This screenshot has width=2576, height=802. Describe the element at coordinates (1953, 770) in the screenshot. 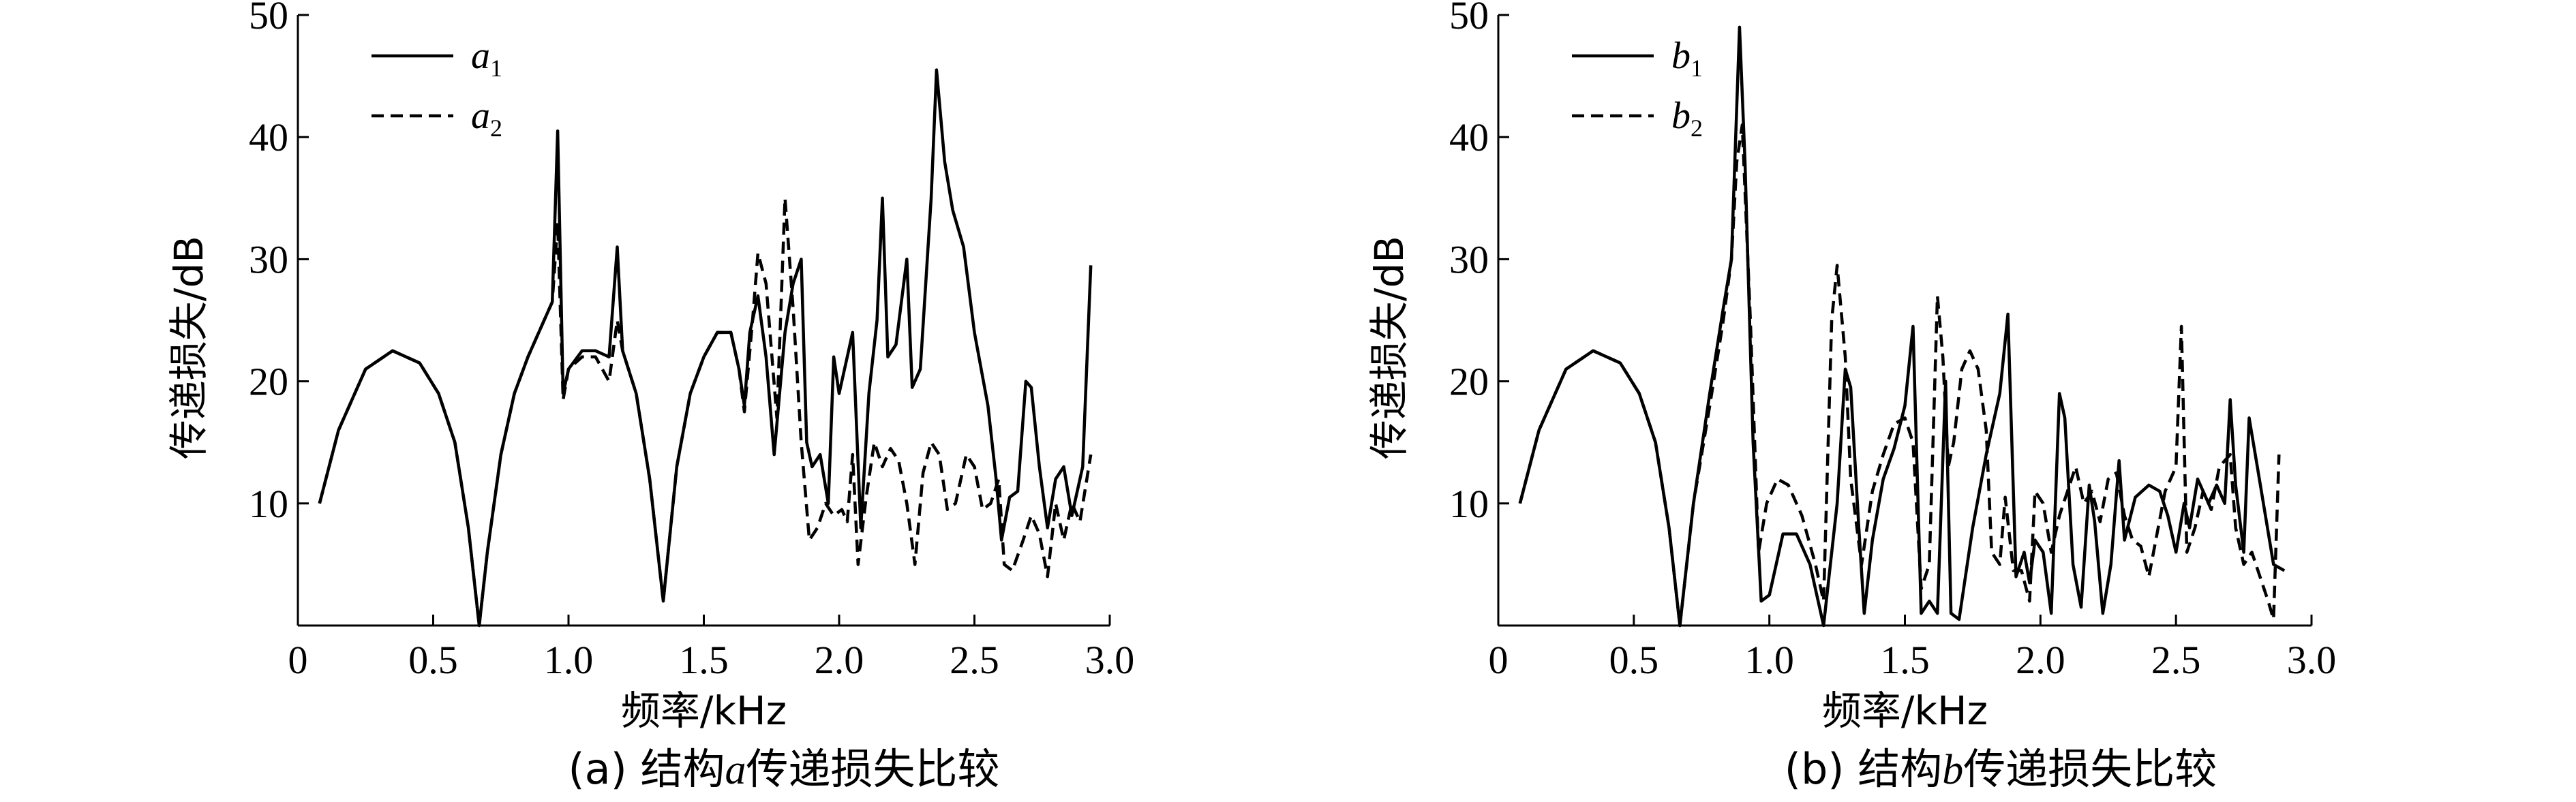

I see `caption-var: b` at that location.